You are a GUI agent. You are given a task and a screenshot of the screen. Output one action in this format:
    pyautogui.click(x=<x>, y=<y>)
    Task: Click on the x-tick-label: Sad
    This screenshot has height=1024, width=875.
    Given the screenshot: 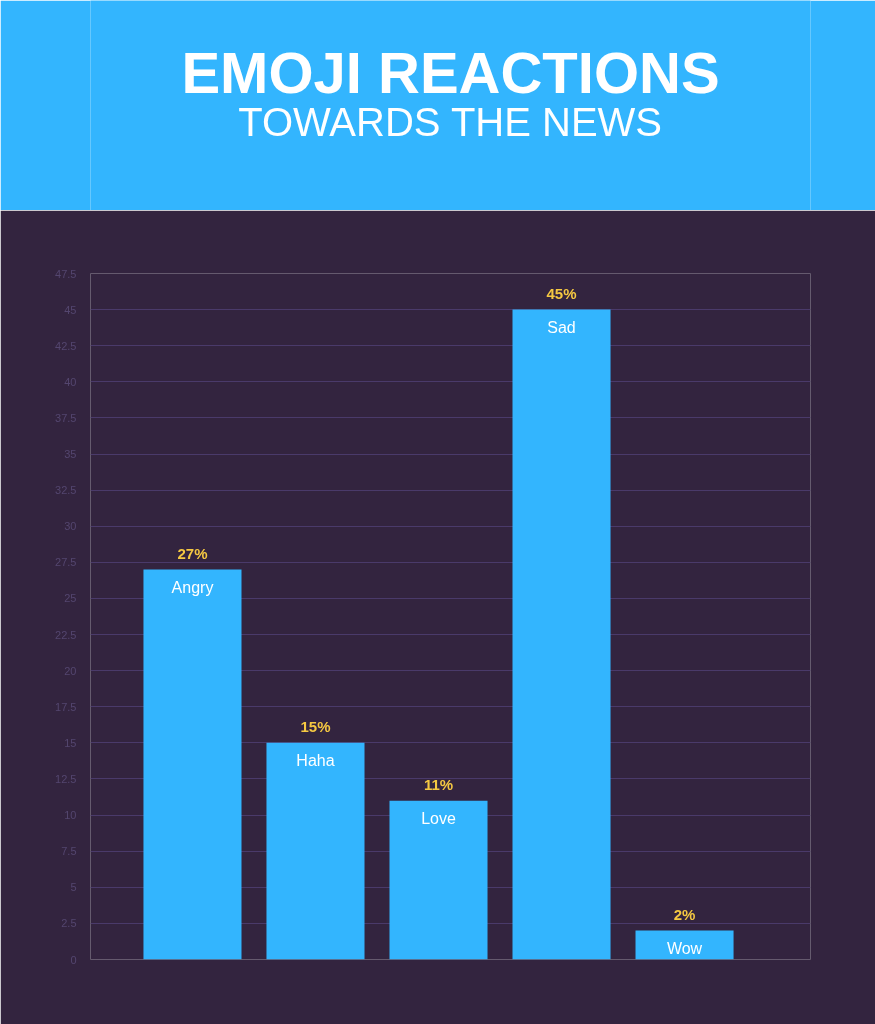 What is the action you would take?
    pyautogui.click(x=561, y=327)
    